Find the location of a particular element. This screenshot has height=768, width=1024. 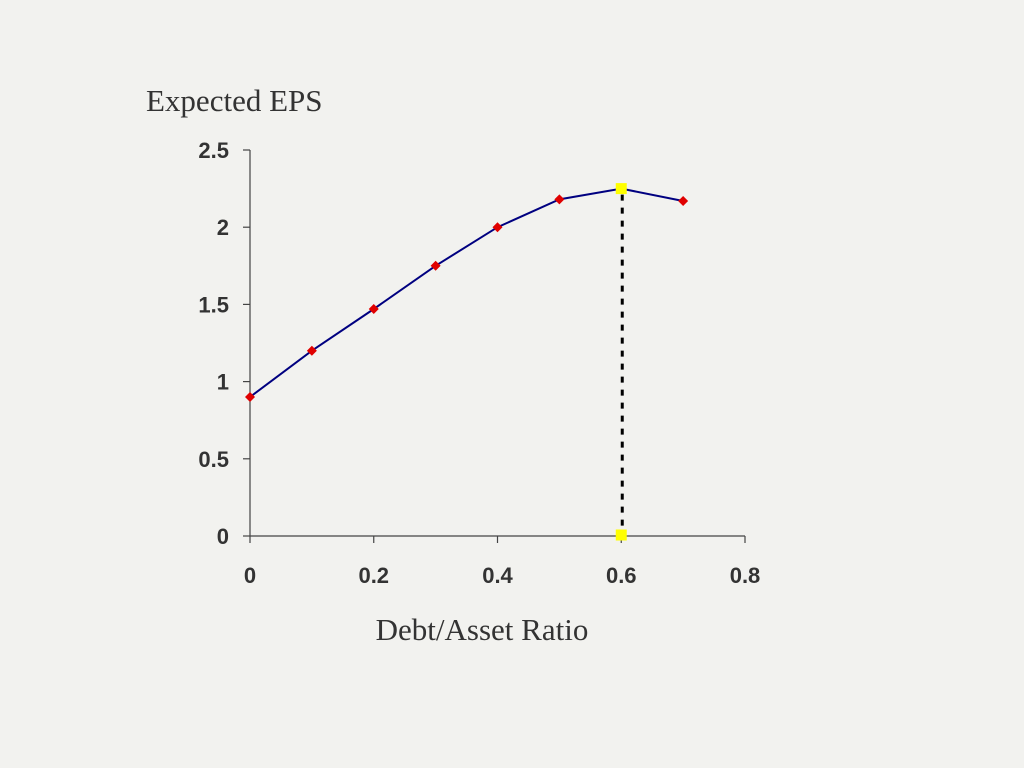

series-layer is located at coordinates (467, 295).